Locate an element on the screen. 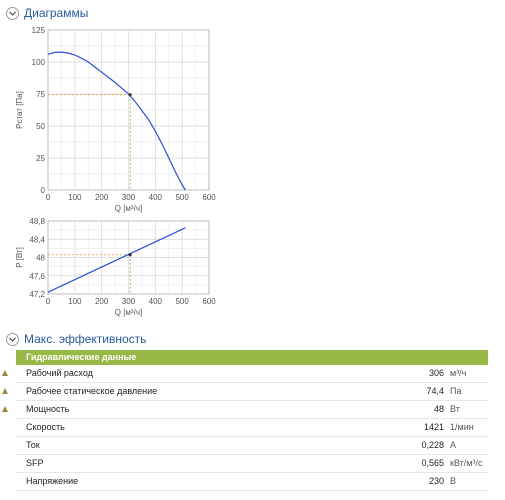 The width and height of the screenshot is (505, 500). row-label: Рабочий расход is located at coordinates (59, 373).